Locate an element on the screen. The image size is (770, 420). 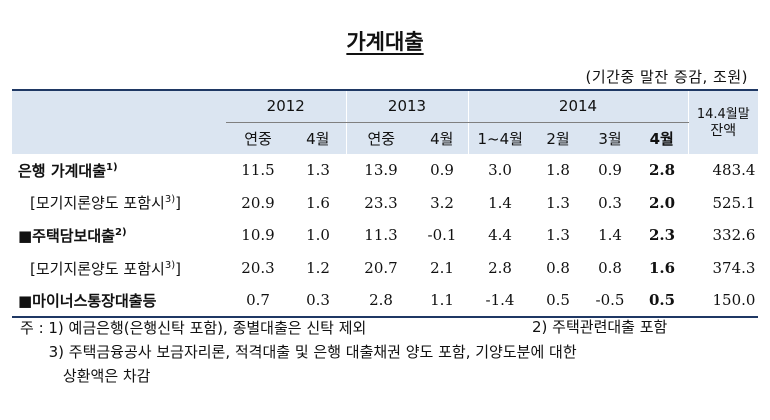
header-year-2013: 2013 is located at coordinates (406, 106).